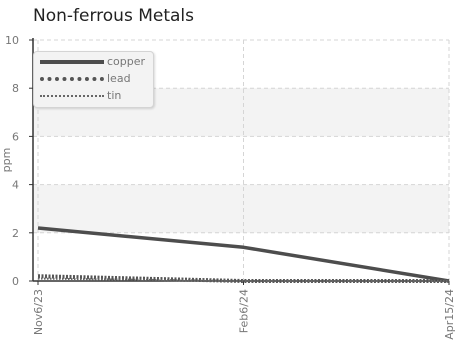 The image size is (458, 349). What do you see at coordinates (449, 314) in the screenshot?
I see `x-tick-label: Apr15/24` at bounding box center [449, 314].